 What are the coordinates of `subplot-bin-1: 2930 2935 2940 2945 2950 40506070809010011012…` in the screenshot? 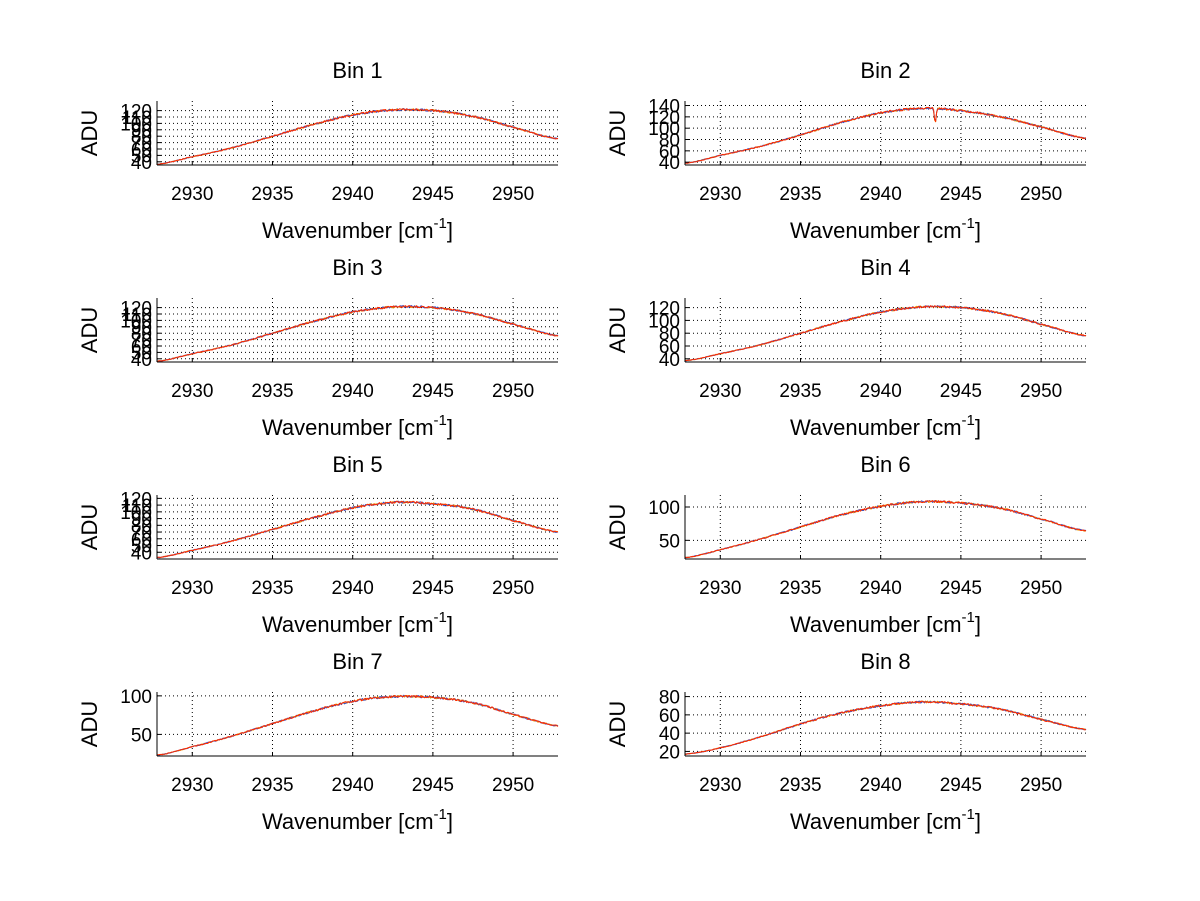 It's located at (318, 150).